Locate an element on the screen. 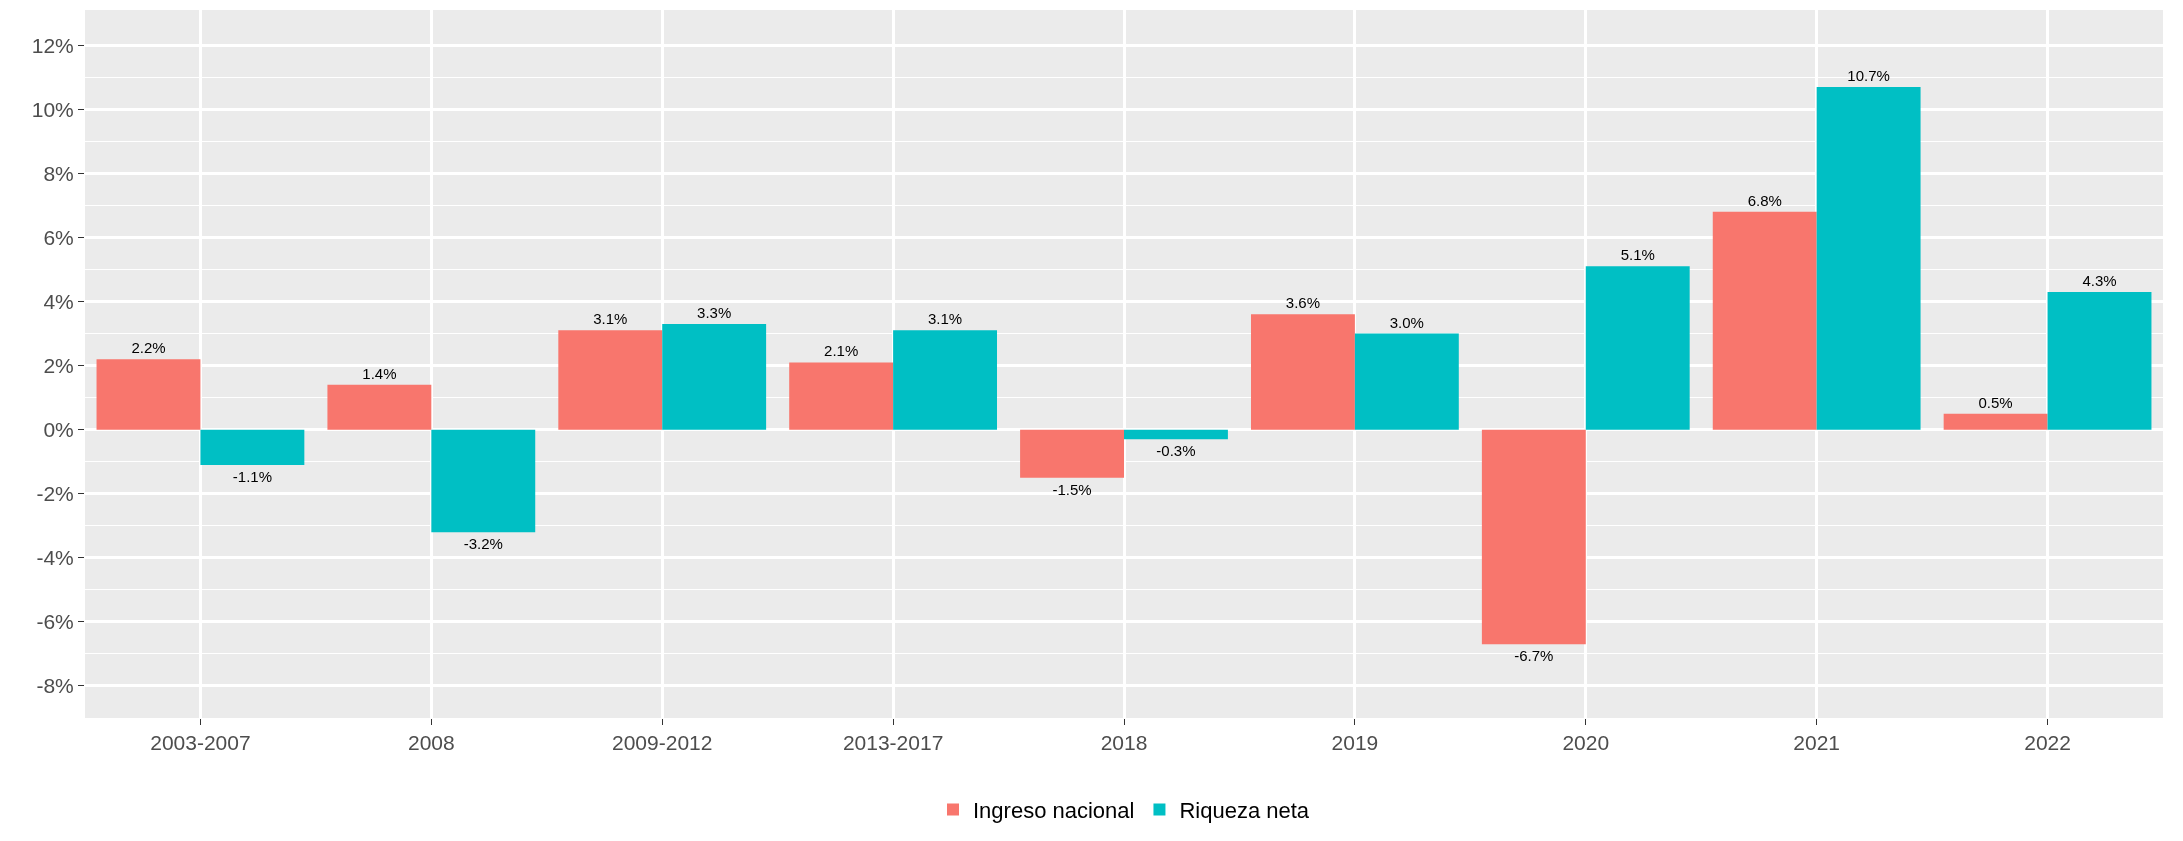  data-label: -0.3% is located at coordinates (1176, 451).